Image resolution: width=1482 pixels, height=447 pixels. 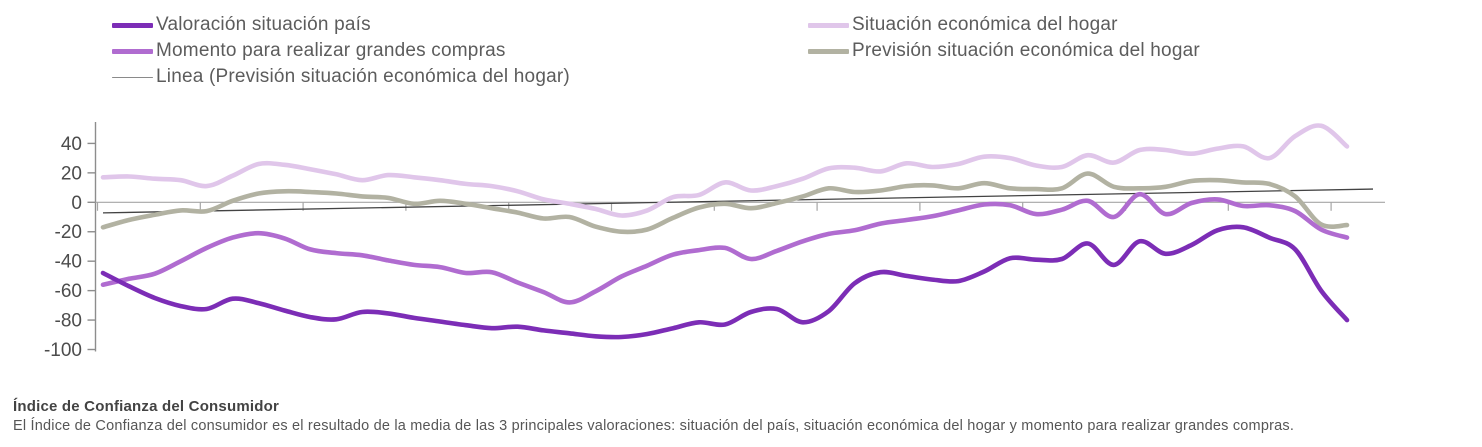 I want to click on y-tick-label: 0, so click(x=76, y=203).